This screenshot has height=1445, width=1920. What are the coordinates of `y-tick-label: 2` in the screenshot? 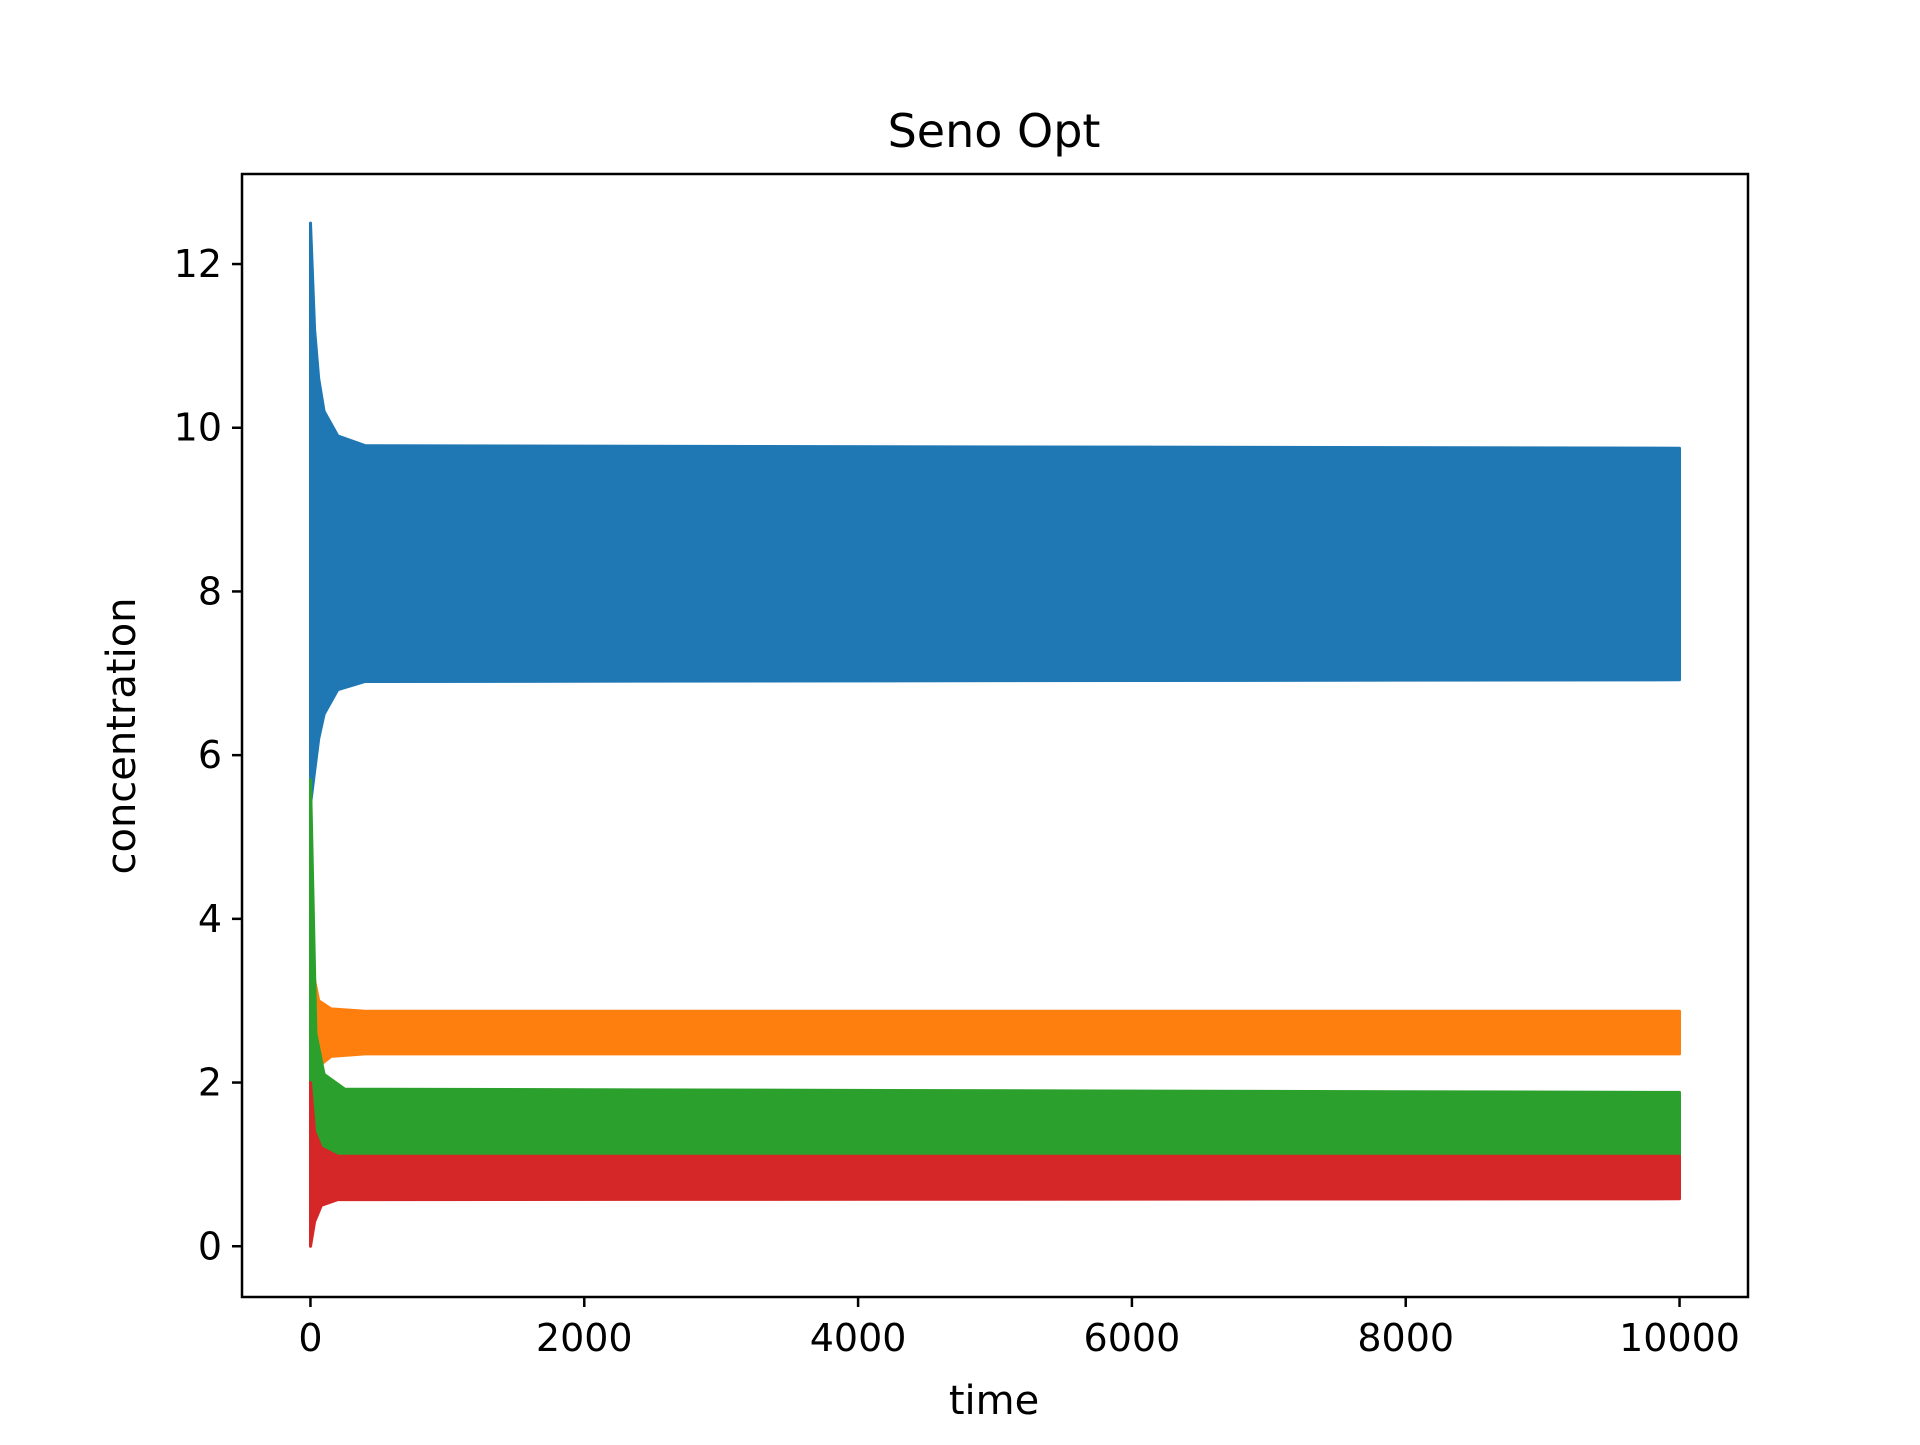 It's located at (210, 1083).